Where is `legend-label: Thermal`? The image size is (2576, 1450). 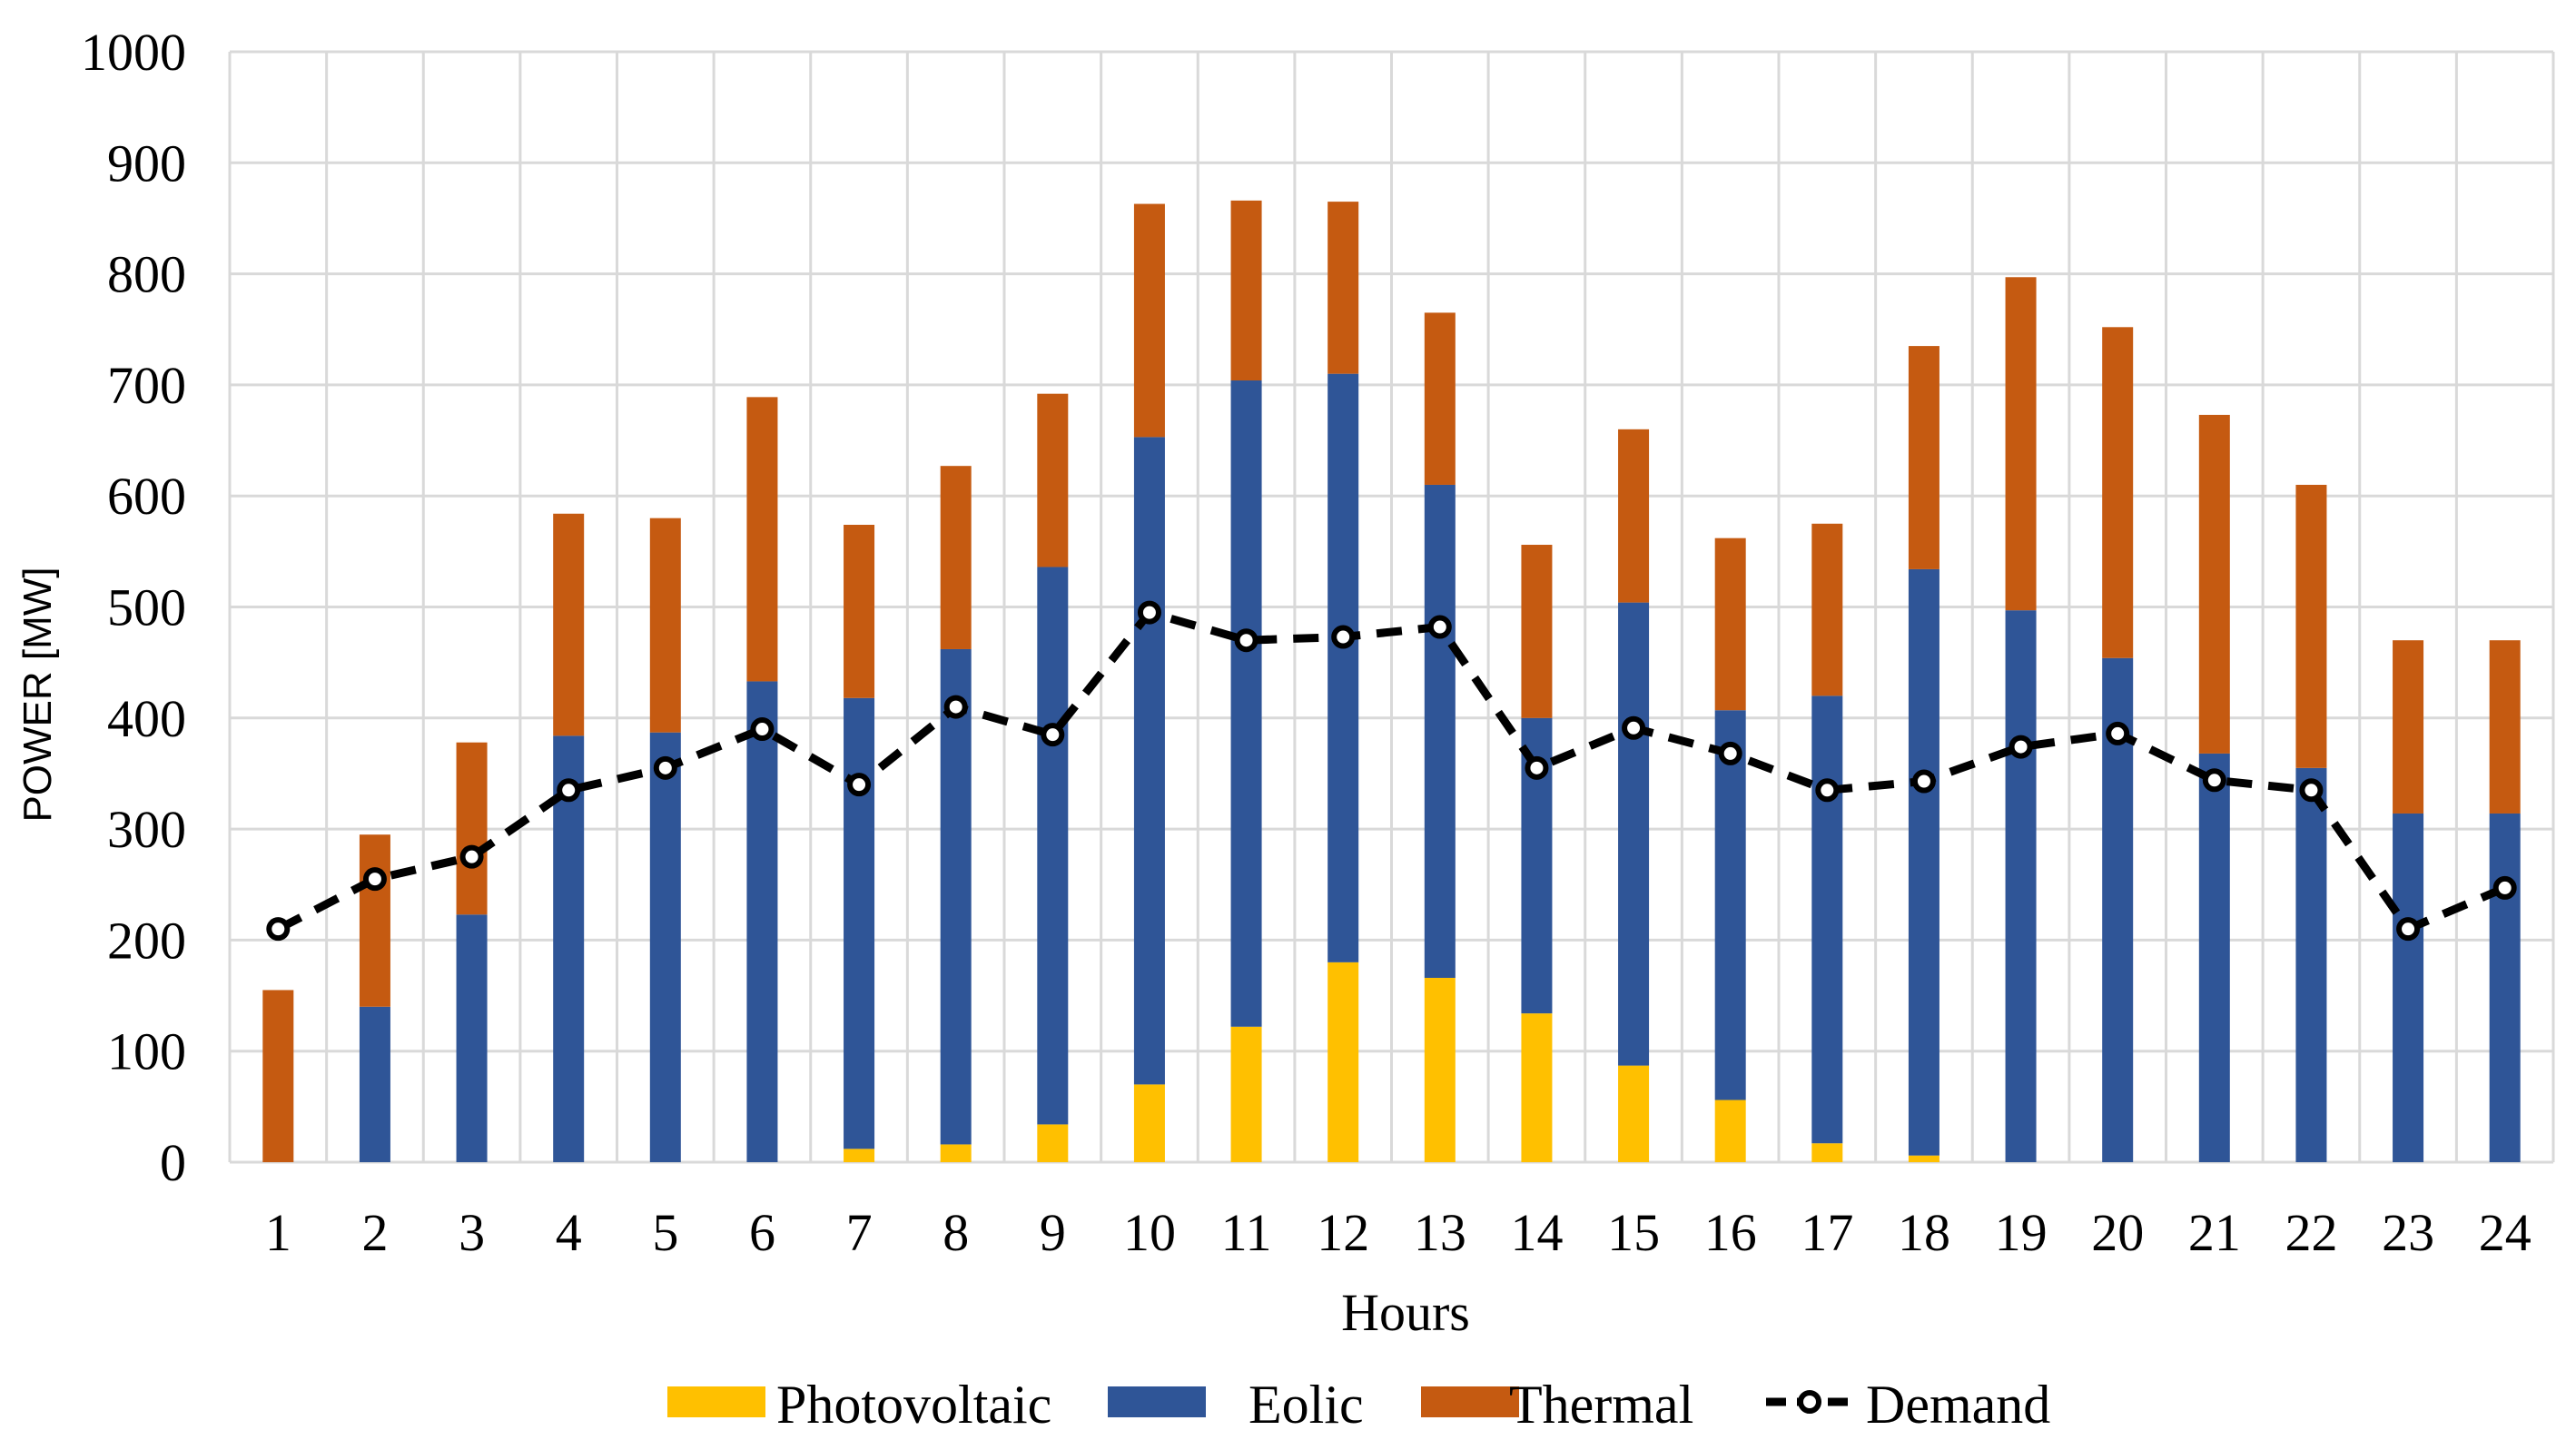 legend-label: Thermal is located at coordinates (1601, 1405).